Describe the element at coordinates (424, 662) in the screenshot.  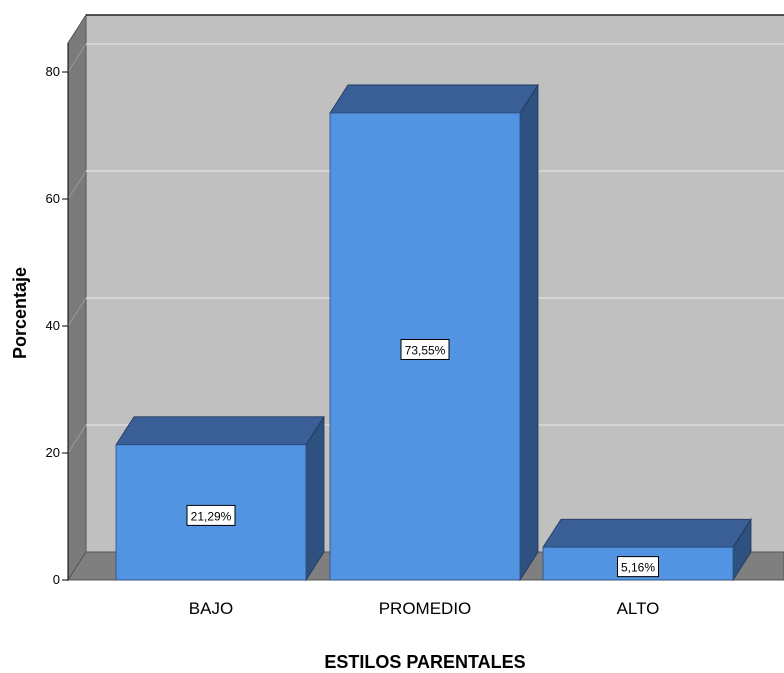
I see `x-axis-title: ESTILOS PARENTALES` at that location.